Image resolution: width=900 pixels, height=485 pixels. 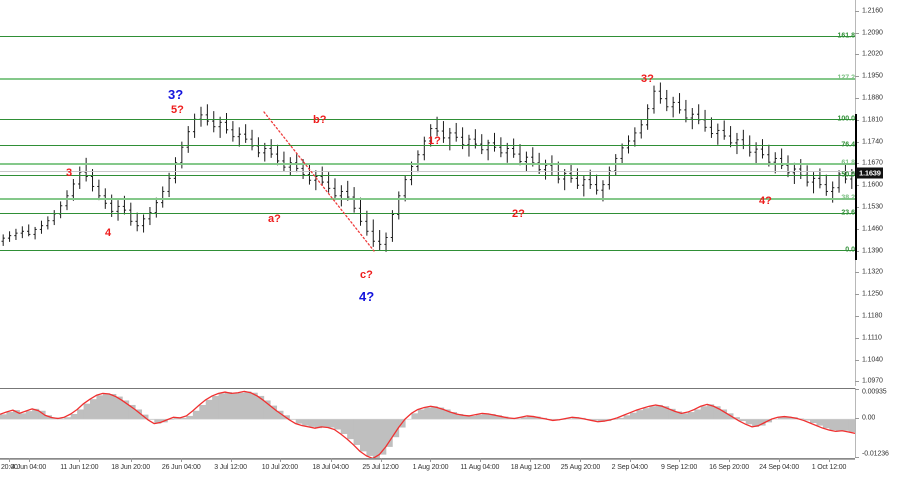 What do you see at coordinates (872, 33) in the screenshot?
I see `price-tick-label: 1.2090` at bounding box center [872, 33].